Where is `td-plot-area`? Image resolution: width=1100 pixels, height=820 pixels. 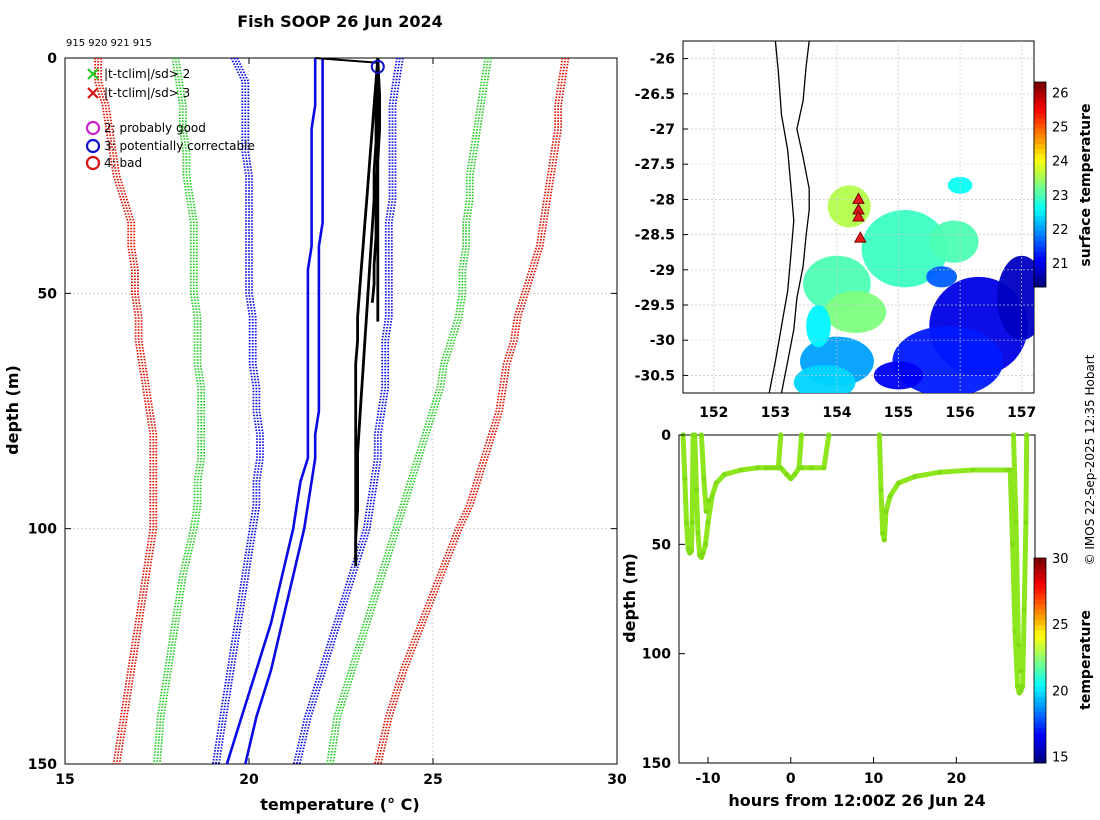 td-plot-area is located at coordinates (857, 599).